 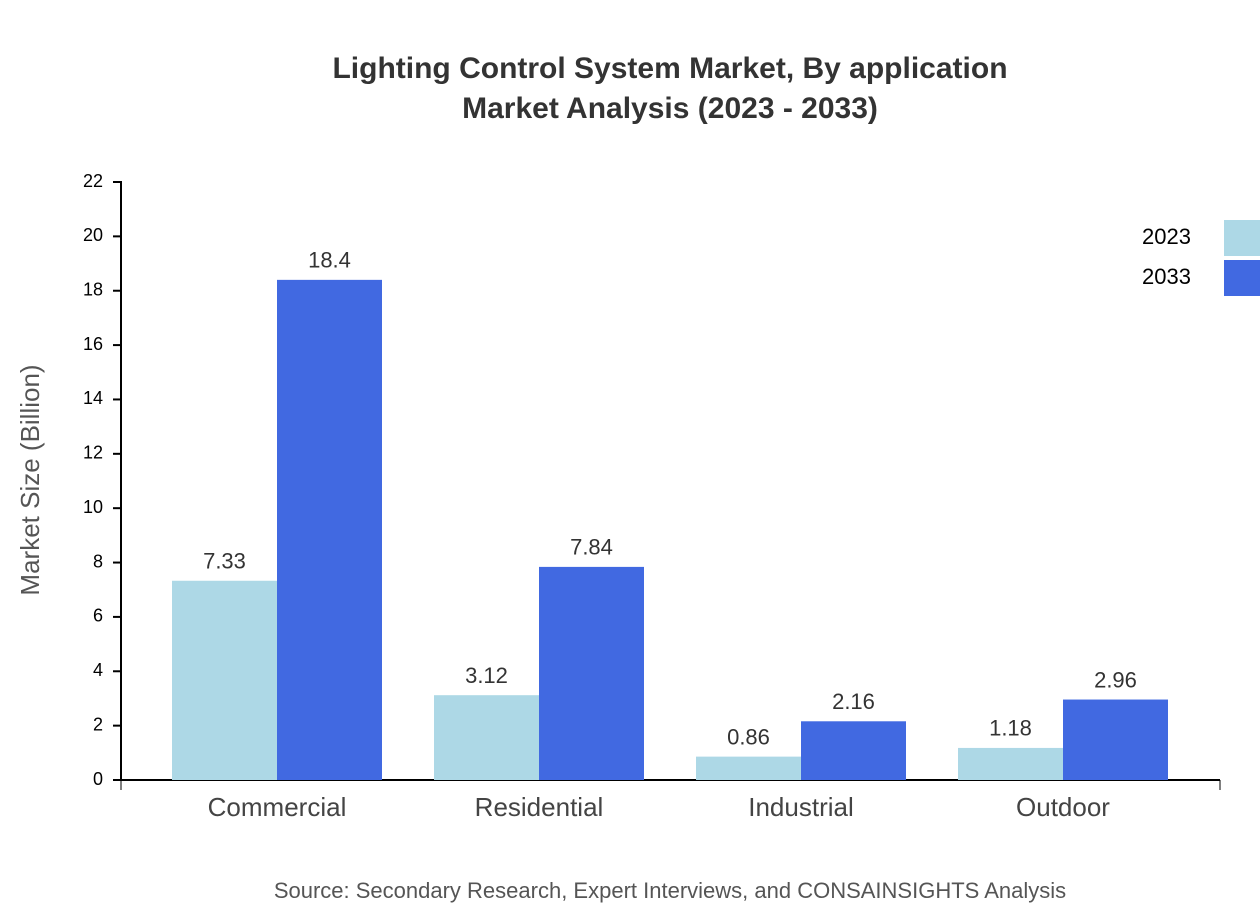 I want to click on legend-label: 2023, so click(x=1166, y=236).